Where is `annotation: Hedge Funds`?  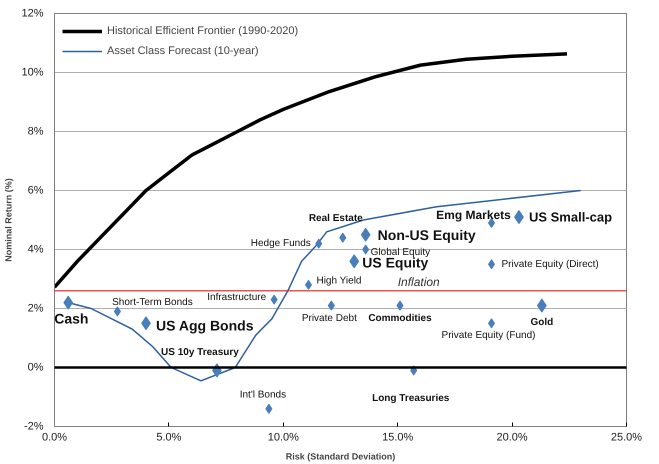
annotation: Hedge Funds is located at coordinates (280, 244).